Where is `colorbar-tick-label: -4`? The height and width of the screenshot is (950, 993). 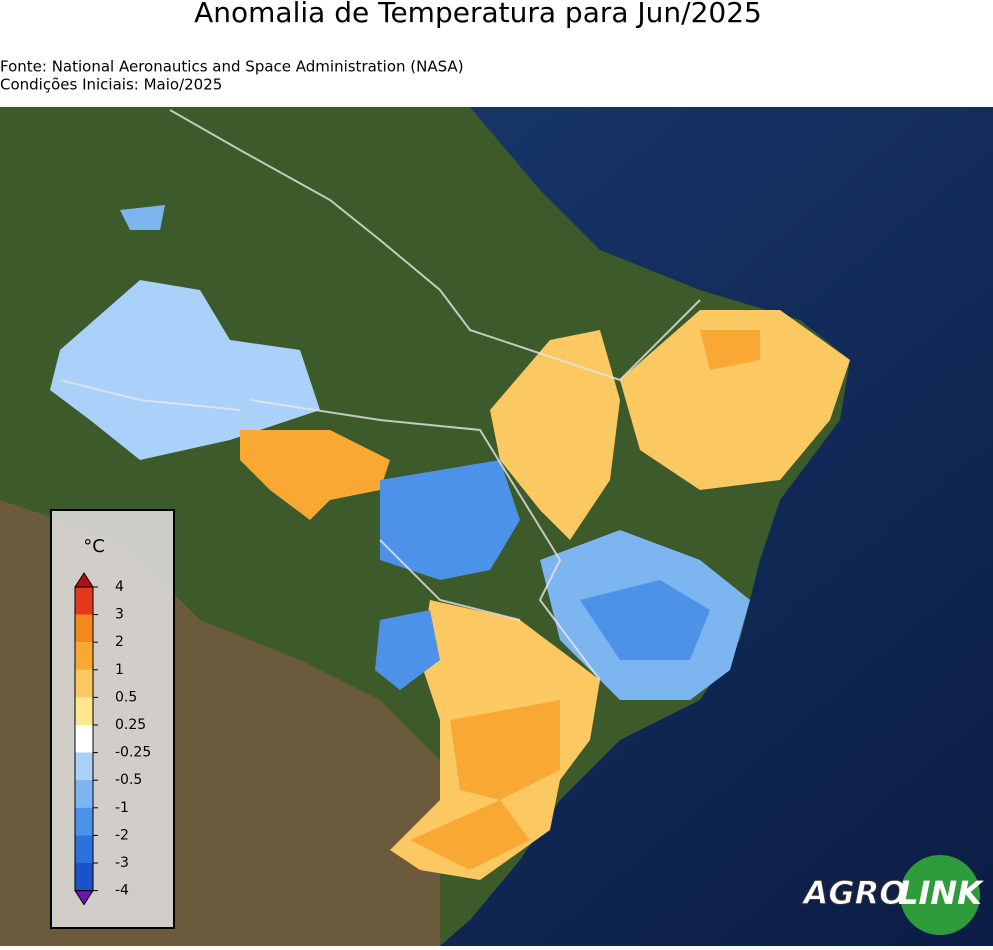 colorbar-tick-label: -4 is located at coordinates (122, 891).